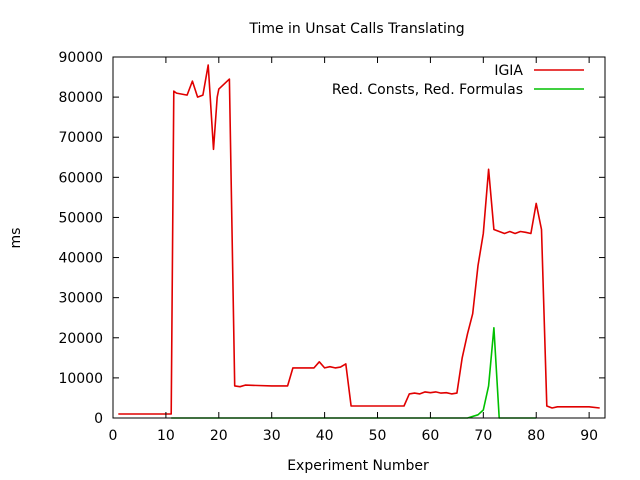 Image resolution: width=640 pixels, height=480 pixels. Describe the element at coordinates (113, 436) in the screenshot. I see `x-tick-label: 0` at that location.